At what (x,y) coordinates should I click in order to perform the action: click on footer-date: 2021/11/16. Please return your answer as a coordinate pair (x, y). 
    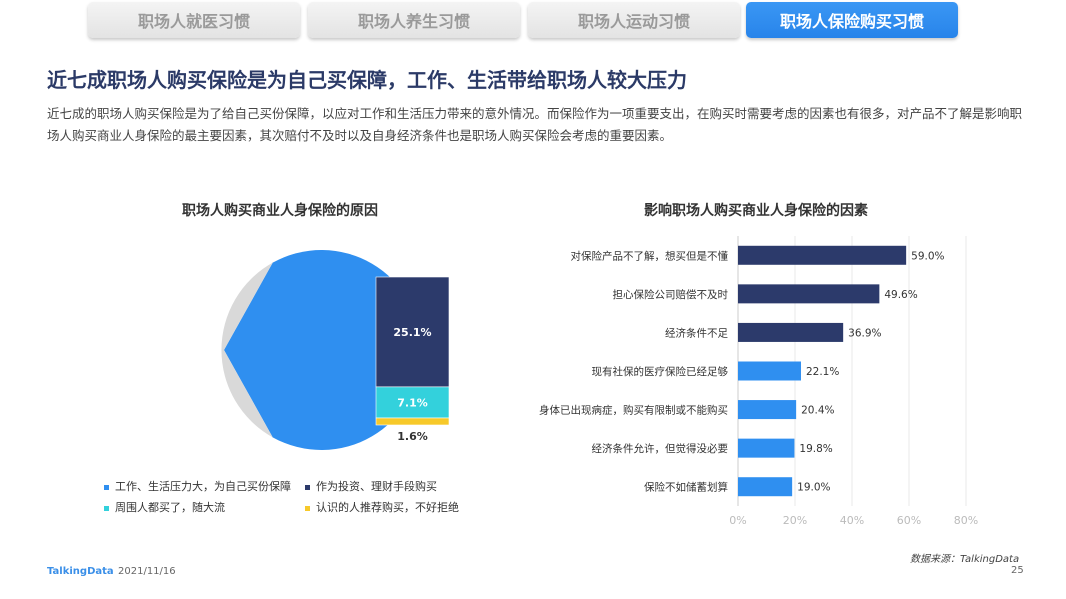
    Looking at the image, I should click on (147, 571).